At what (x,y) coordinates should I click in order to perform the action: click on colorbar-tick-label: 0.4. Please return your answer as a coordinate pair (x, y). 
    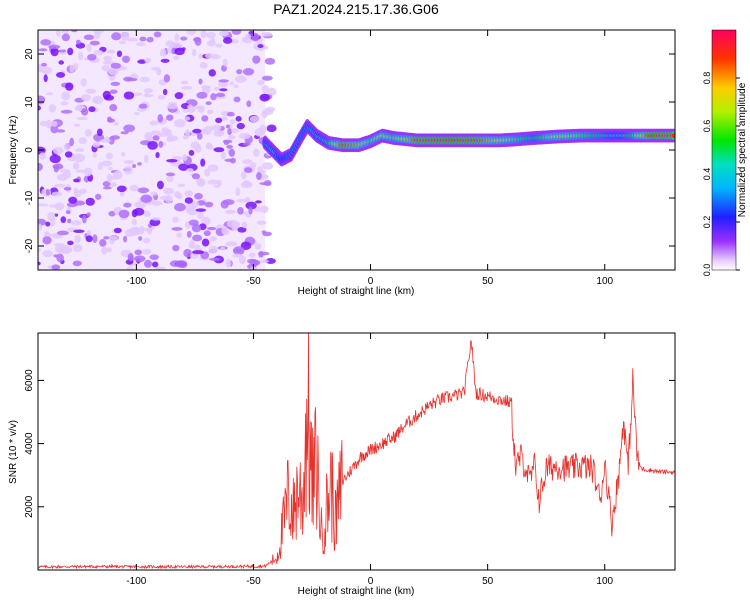
    Looking at the image, I should click on (707, 174).